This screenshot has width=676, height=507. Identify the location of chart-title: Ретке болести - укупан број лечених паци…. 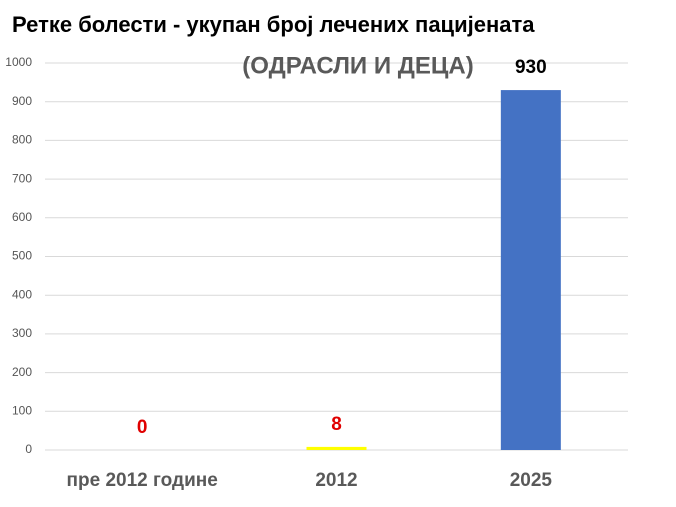
(273, 24).